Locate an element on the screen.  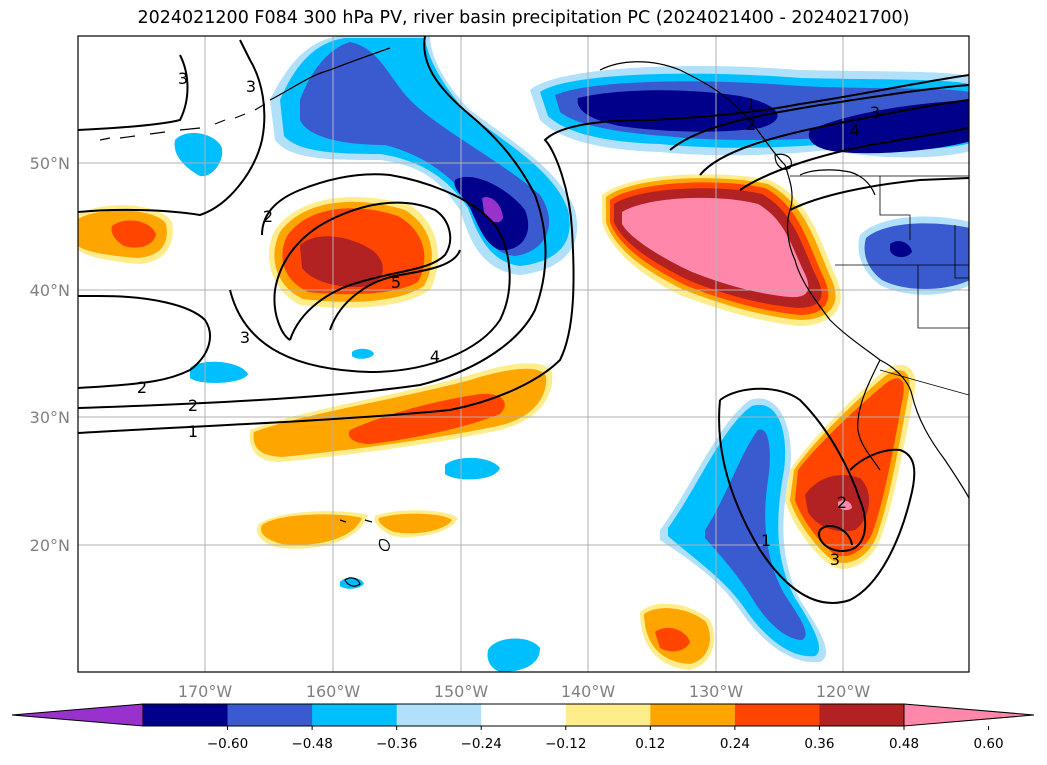
lon-label-140w: 140°W is located at coordinates (588, 691).